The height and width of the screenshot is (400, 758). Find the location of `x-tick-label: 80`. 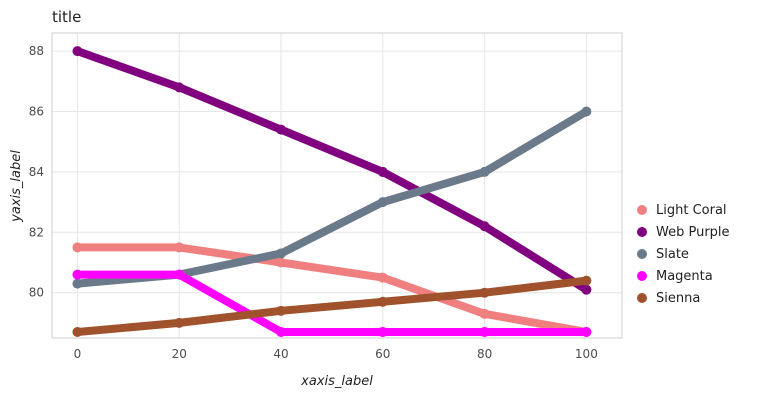

x-tick-label: 80 is located at coordinates (484, 354).